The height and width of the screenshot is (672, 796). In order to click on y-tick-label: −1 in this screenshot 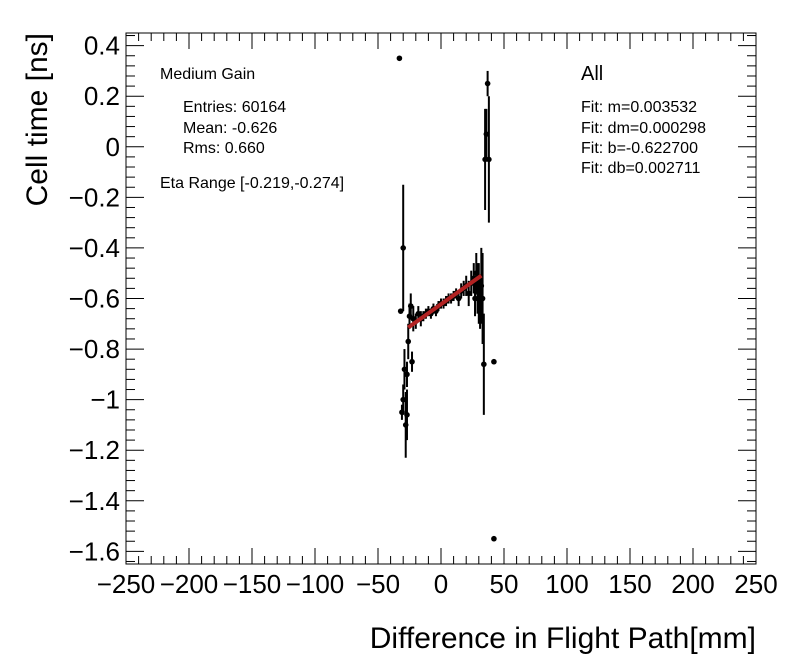, I will do `click(105, 400)`.